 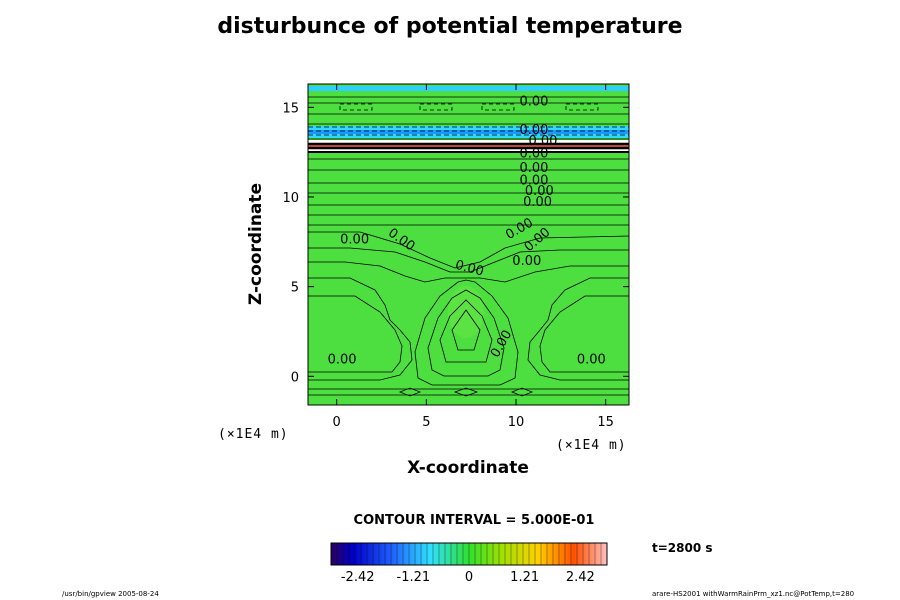 What do you see at coordinates (295, 377) in the screenshot?
I see `y-tick-label: 0` at bounding box center [295, 377].